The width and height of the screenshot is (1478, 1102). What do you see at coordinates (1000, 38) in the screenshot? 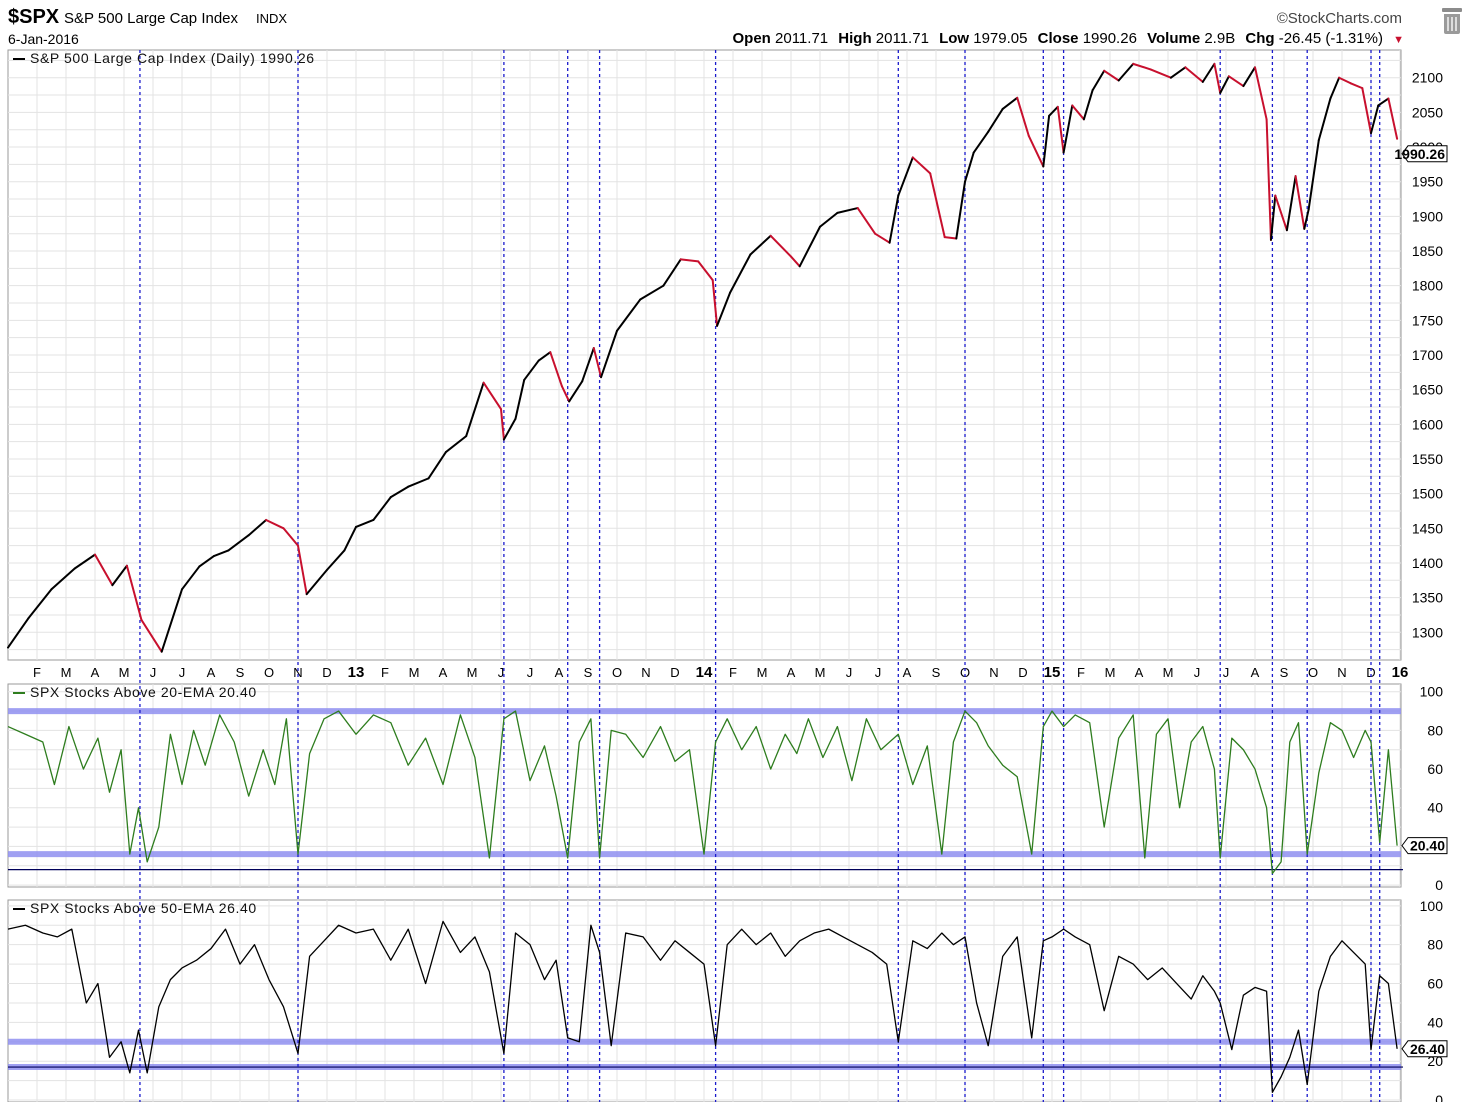
I see `low-value: 1979.05` at bounding box center [1000, 38].